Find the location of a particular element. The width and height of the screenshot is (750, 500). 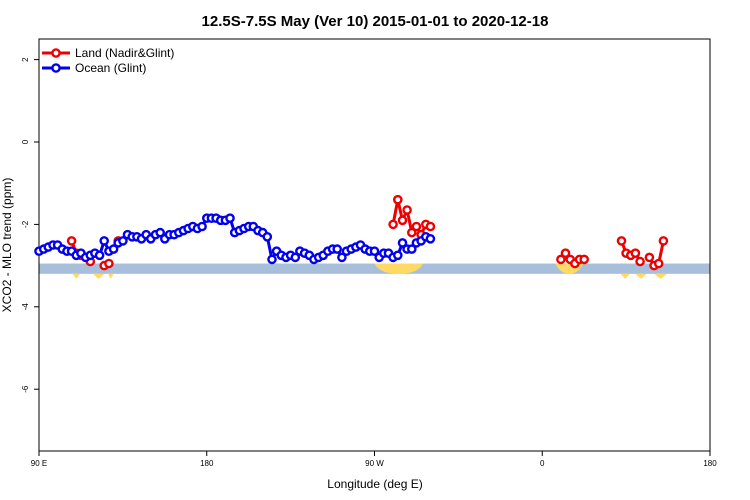

x-tick-label: 90 E is located at coordinates (39, 463).